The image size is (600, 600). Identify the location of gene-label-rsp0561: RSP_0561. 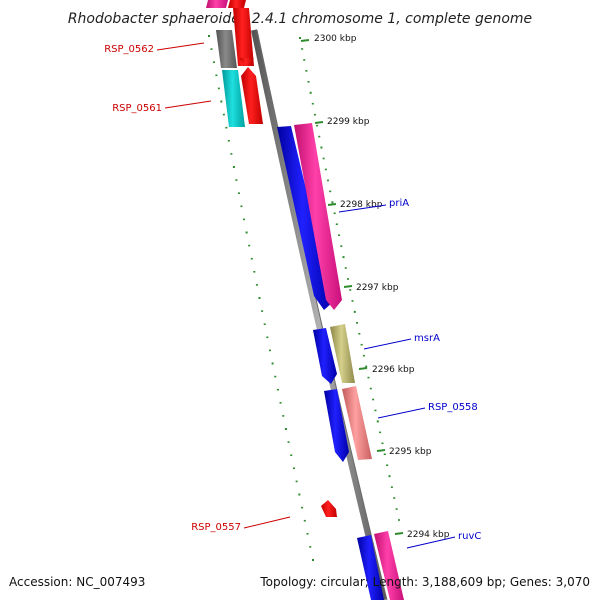
(137, 108).